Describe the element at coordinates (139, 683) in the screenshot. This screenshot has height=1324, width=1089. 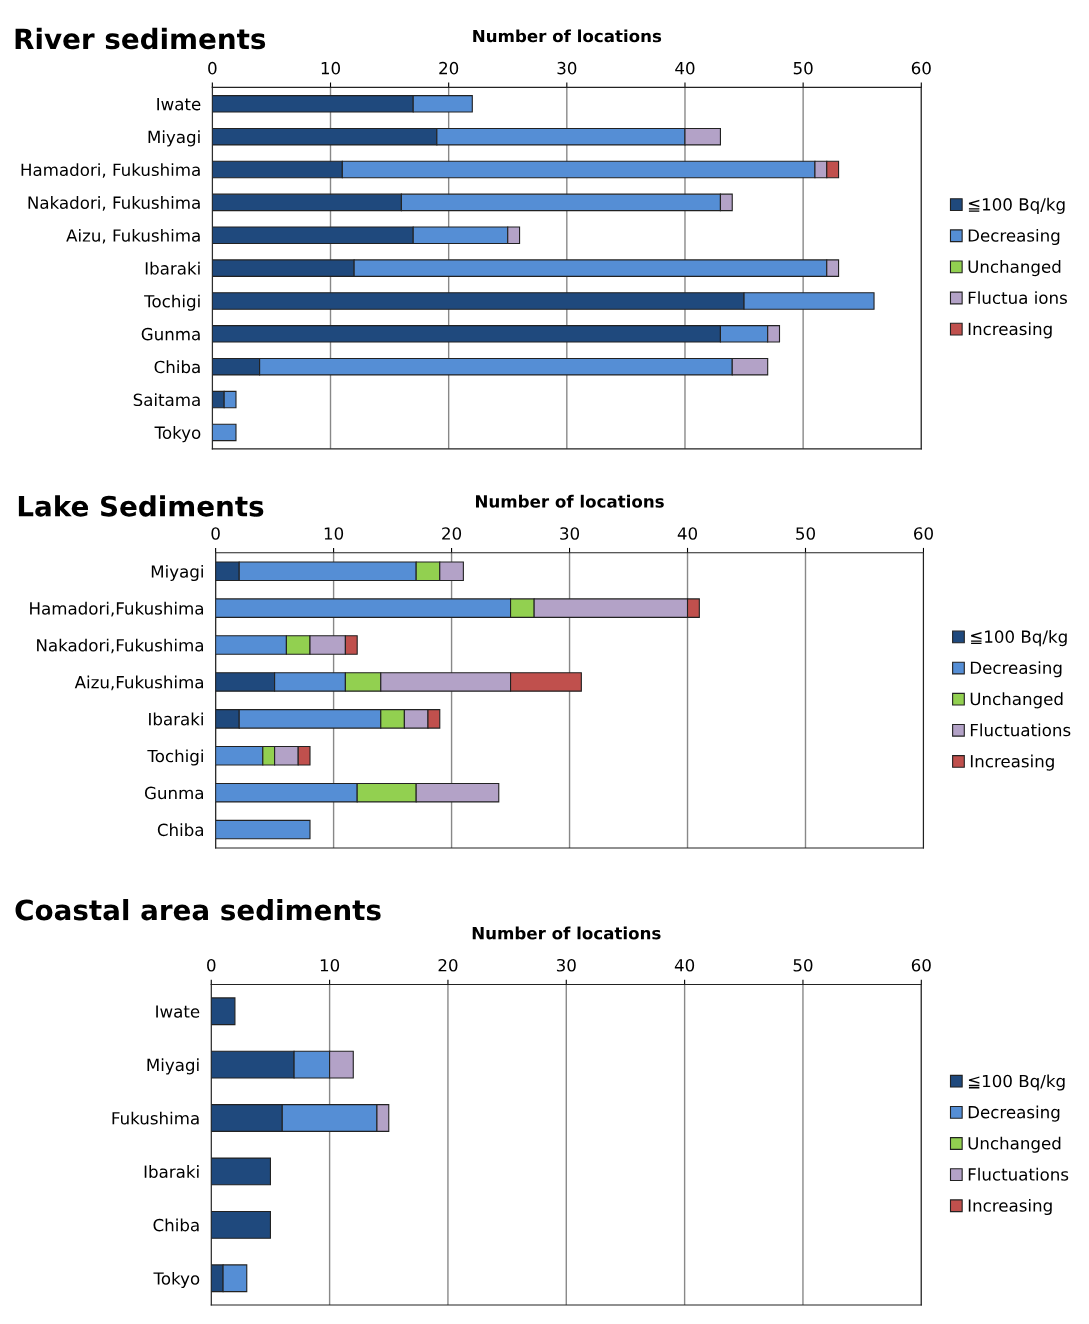
I see `y-tick-label: Aizu,Fukushima` at that location.